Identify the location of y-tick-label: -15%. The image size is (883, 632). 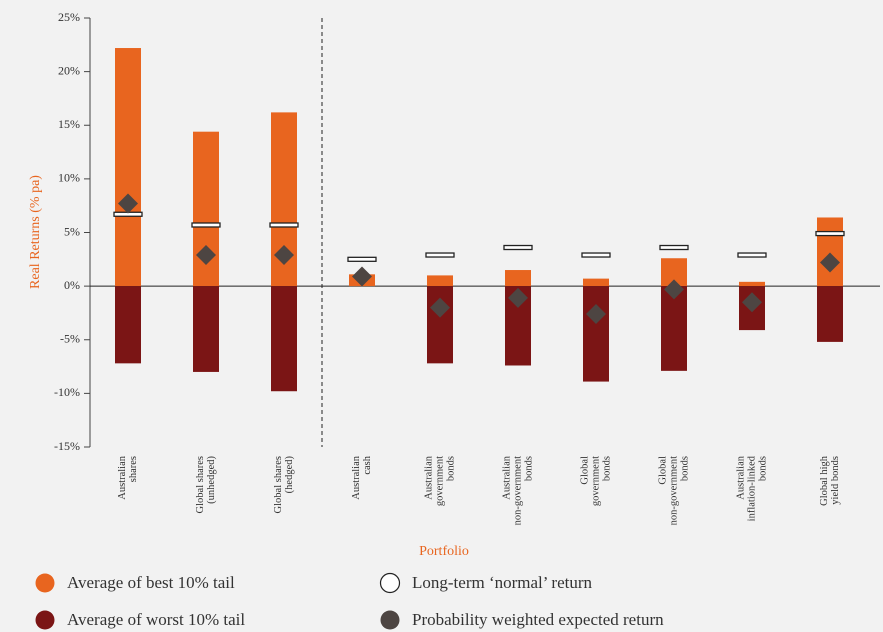
(67, 446).